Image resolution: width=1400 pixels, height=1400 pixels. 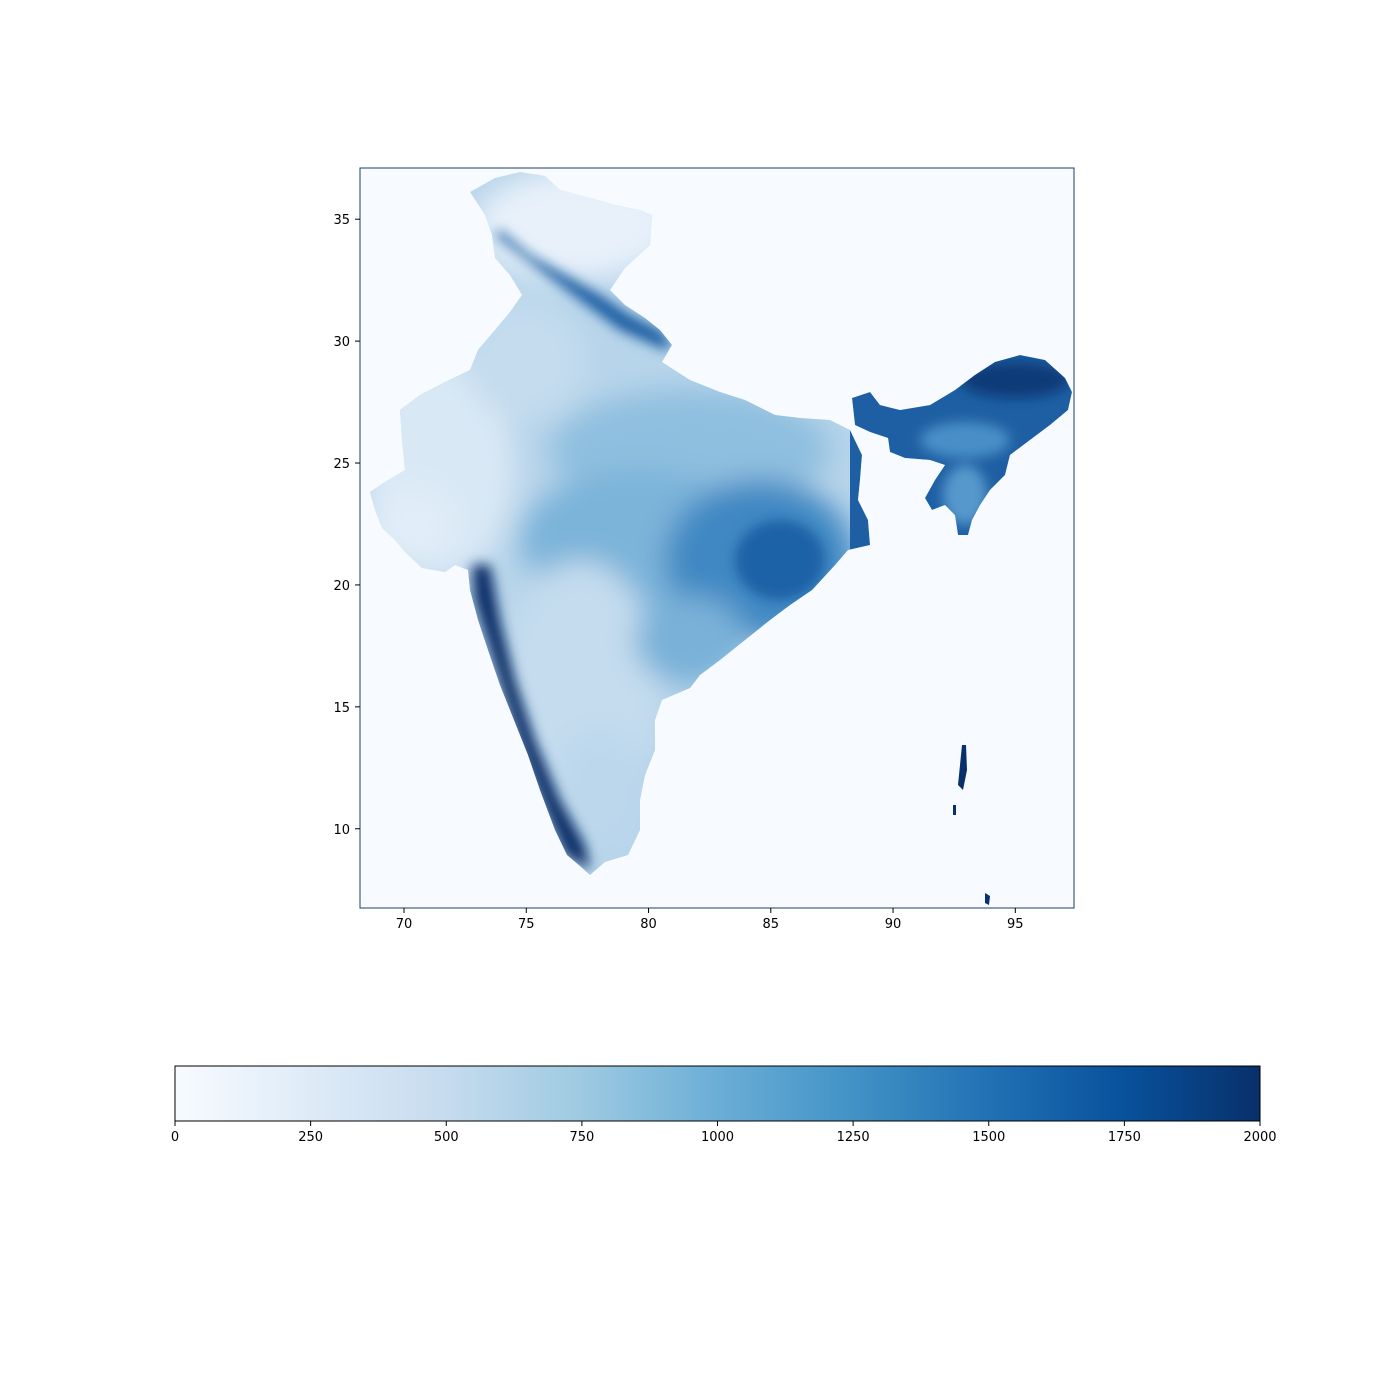 What do you see at coordinates (526, 924) in the screenshot?
I see `x-tick-label: 75` at bounding box center [526, 924].